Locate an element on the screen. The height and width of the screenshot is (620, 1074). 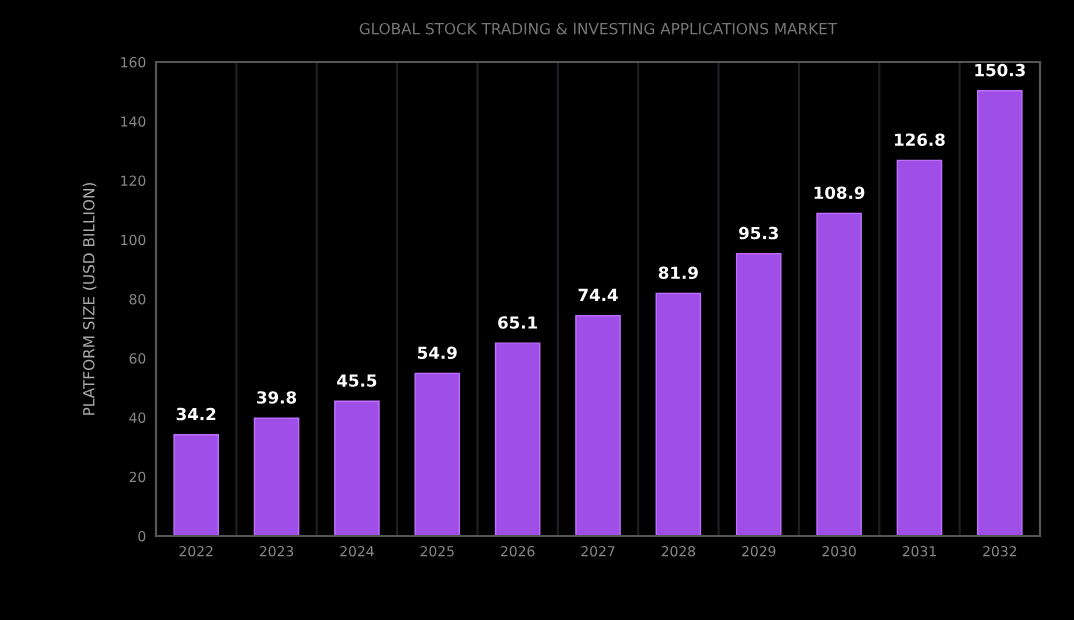
data-label: 74.4 is located at coordinates (598, 295).